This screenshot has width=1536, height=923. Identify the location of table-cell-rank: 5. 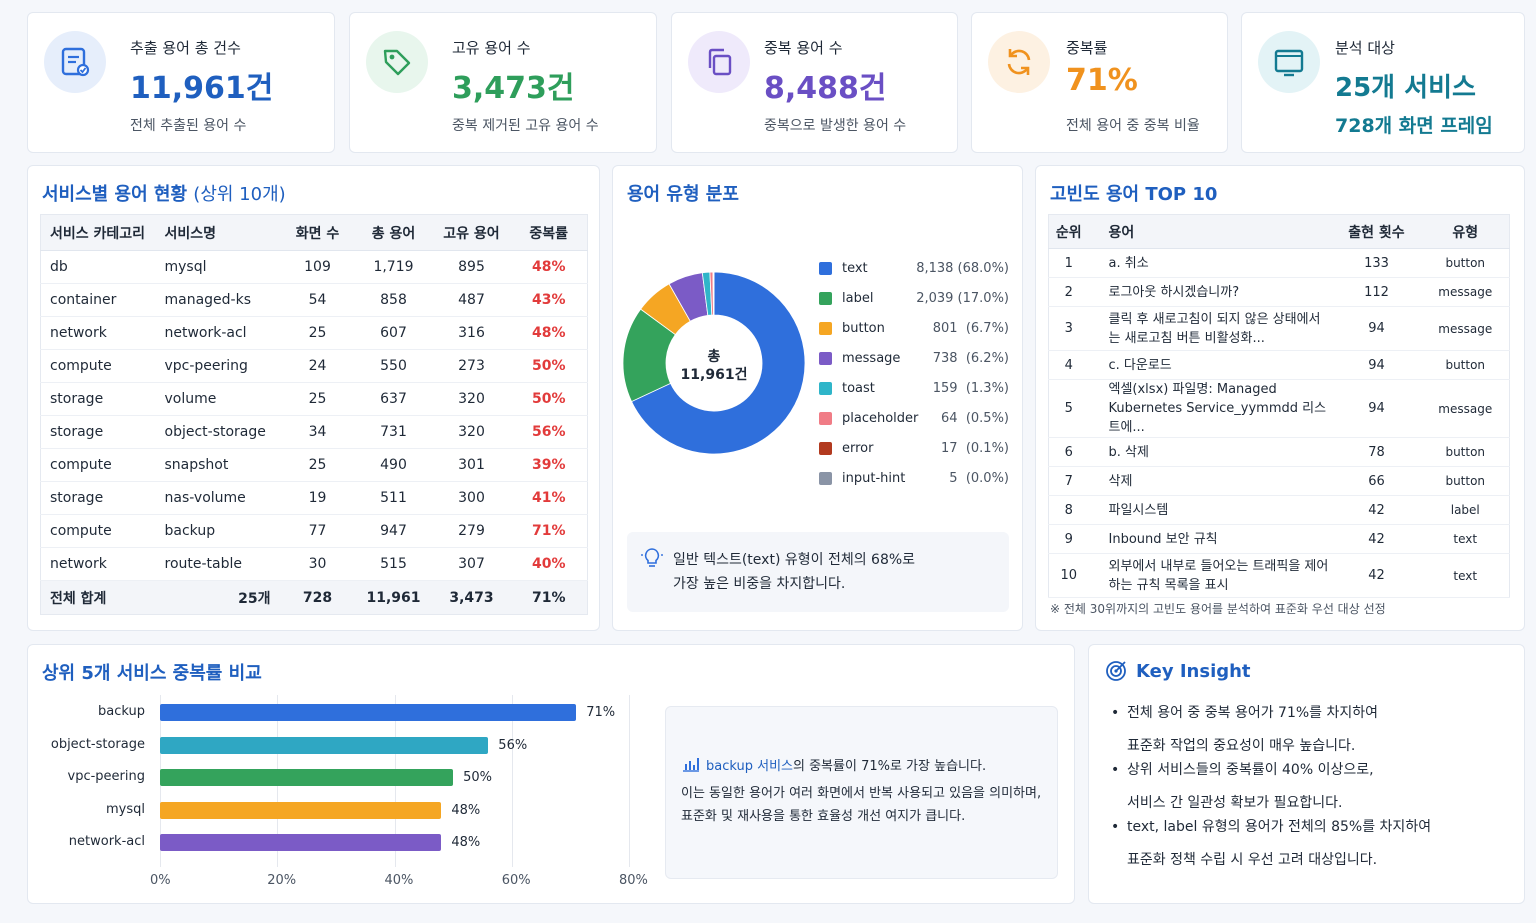
(1068, 408).